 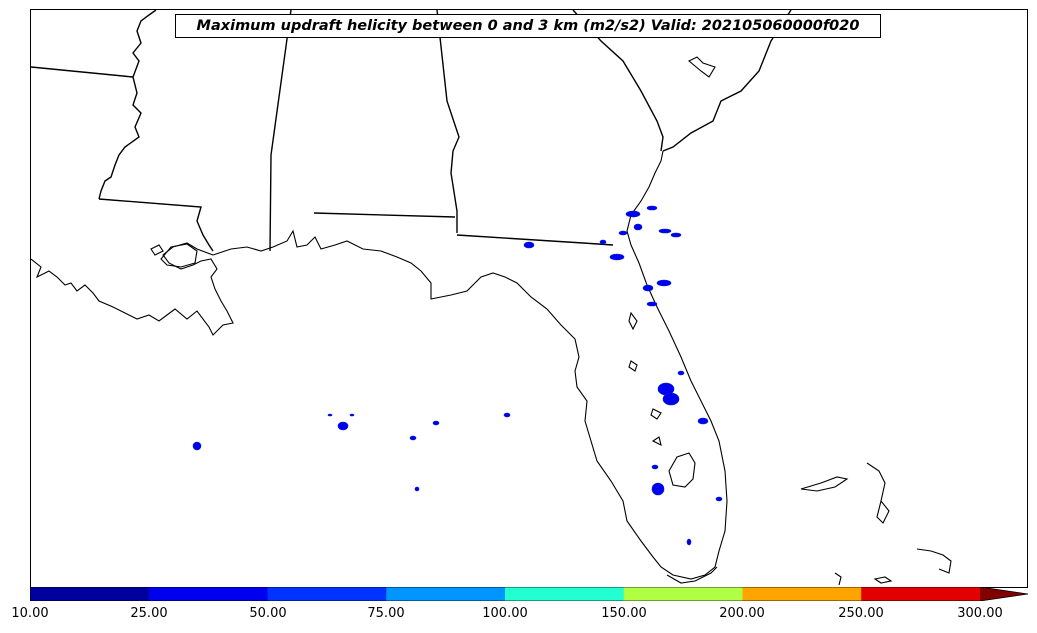 What do you see at coordinates (727, 81) in the screenshot?
I see `sc-nc-border` at bounding box center [727, 81].